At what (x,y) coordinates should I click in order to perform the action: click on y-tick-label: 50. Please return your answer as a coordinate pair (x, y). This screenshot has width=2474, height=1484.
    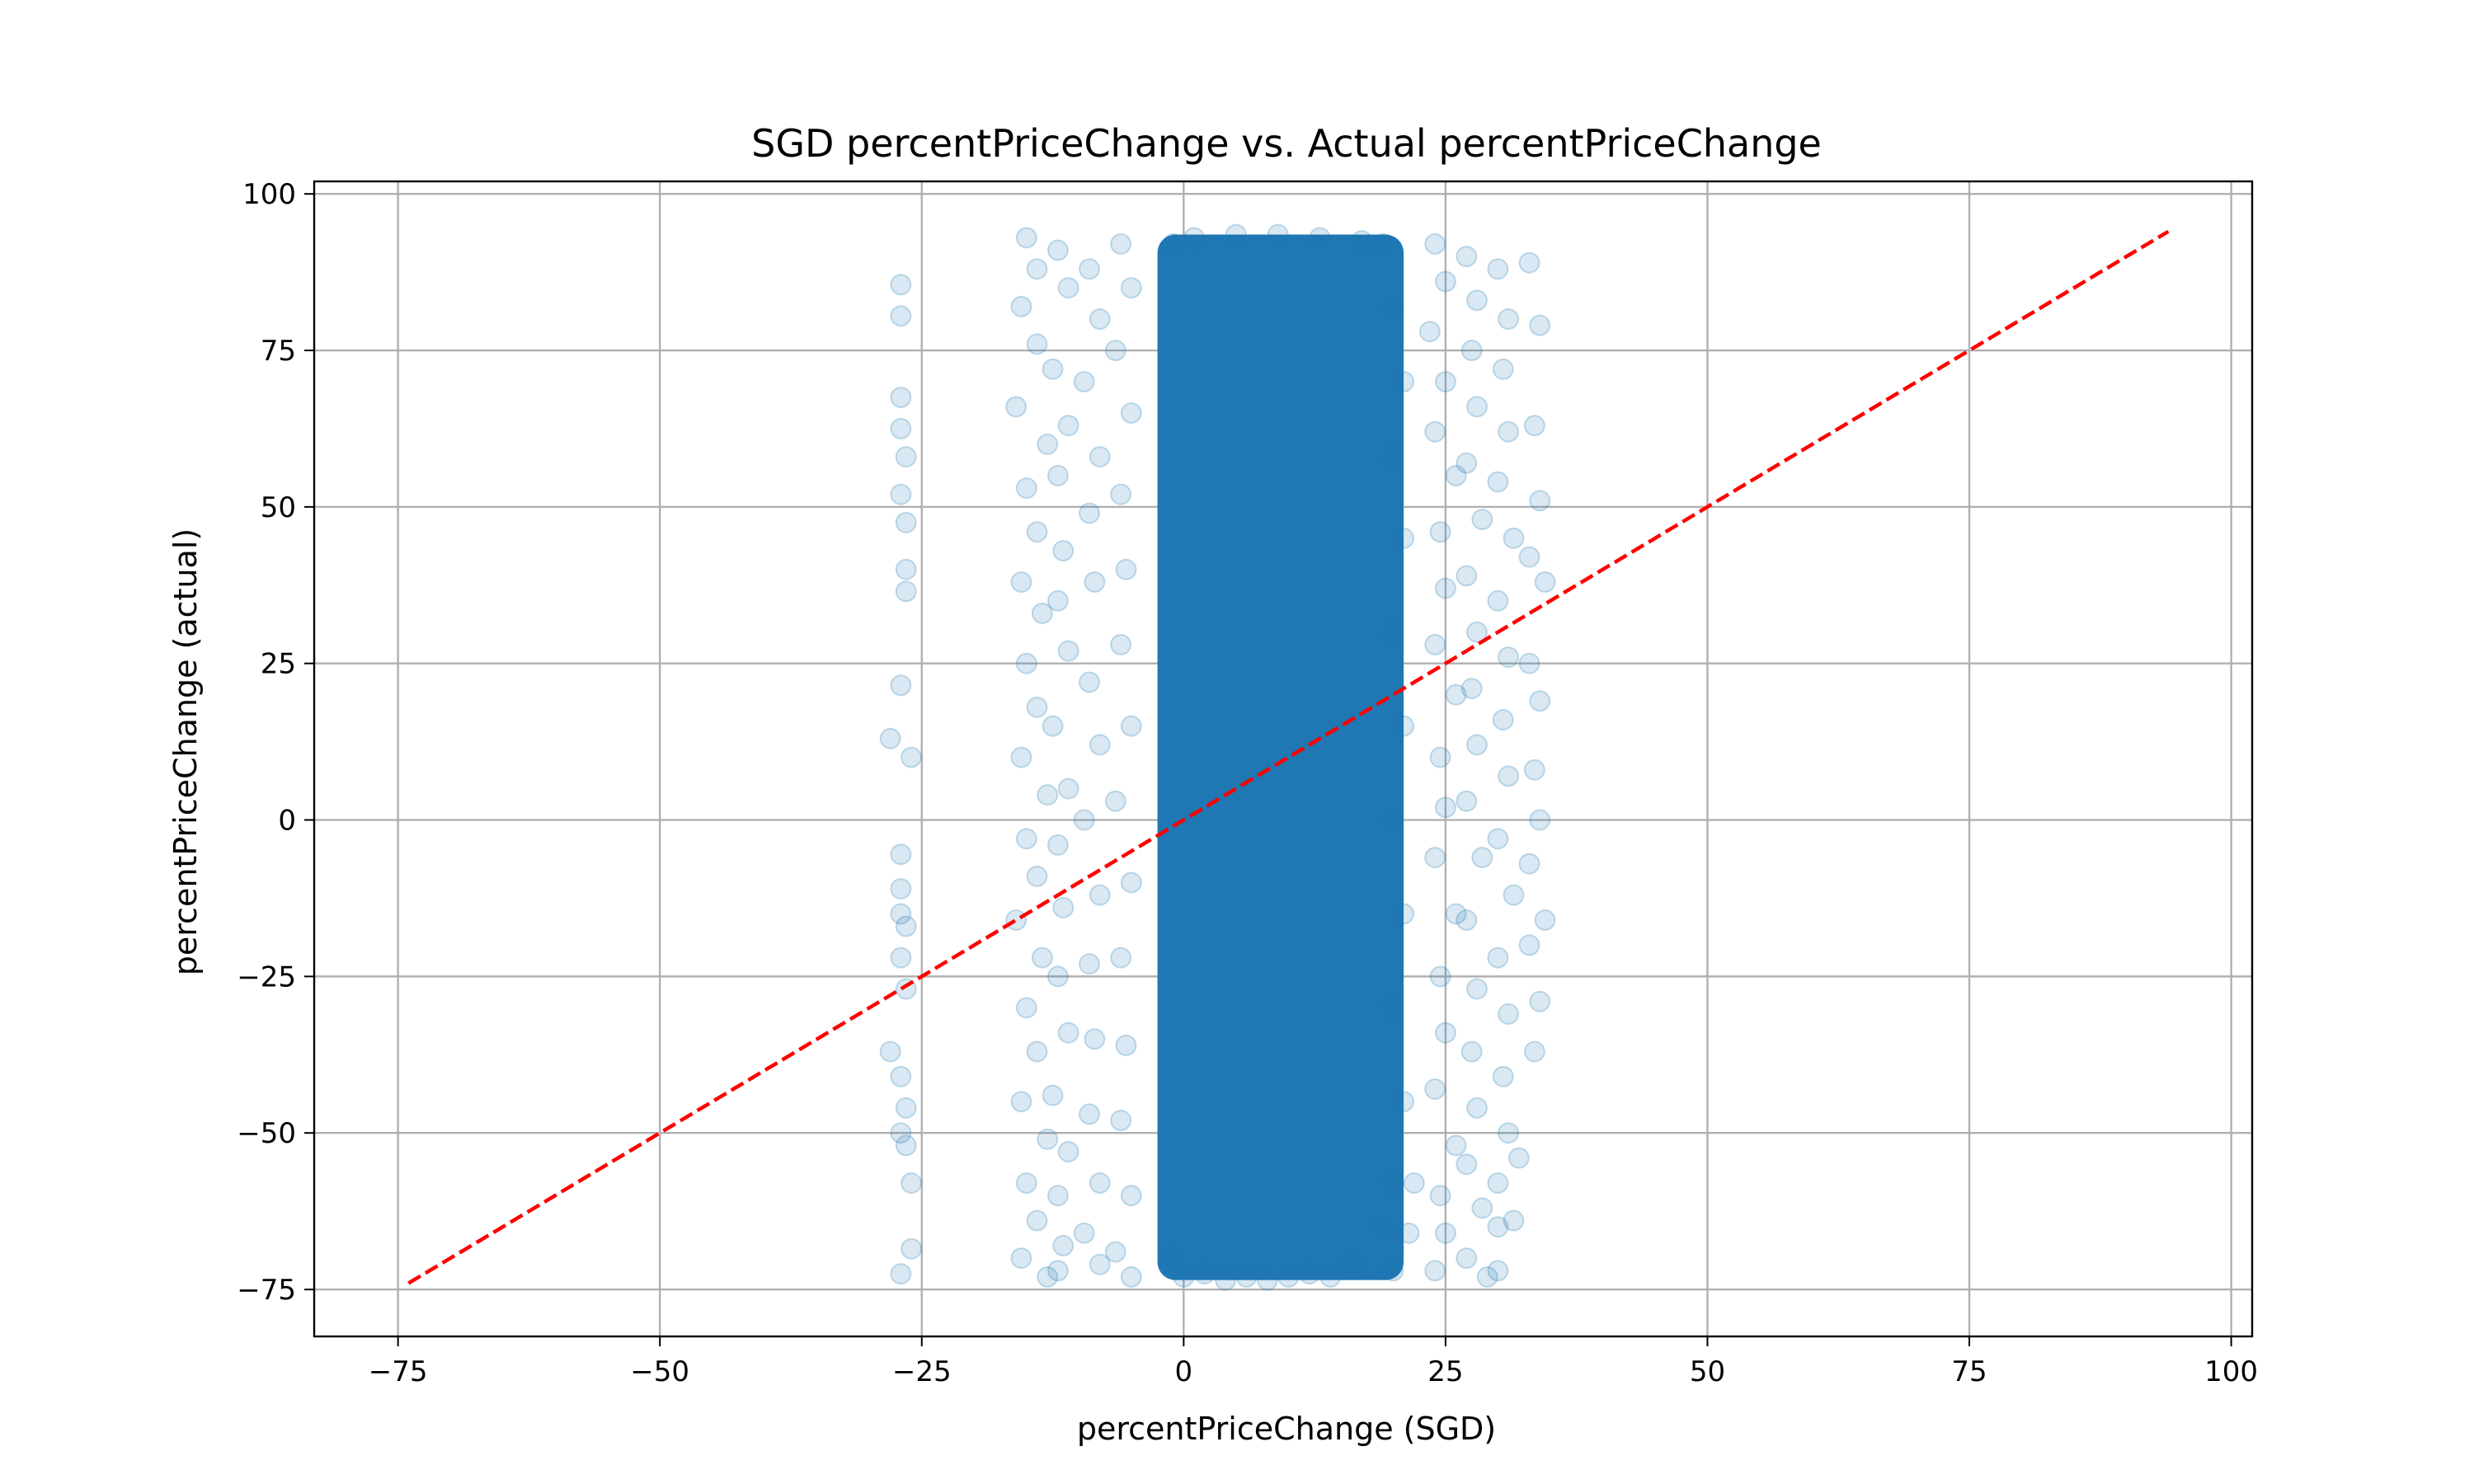
    Looking at the image, I should click on (278, 508).